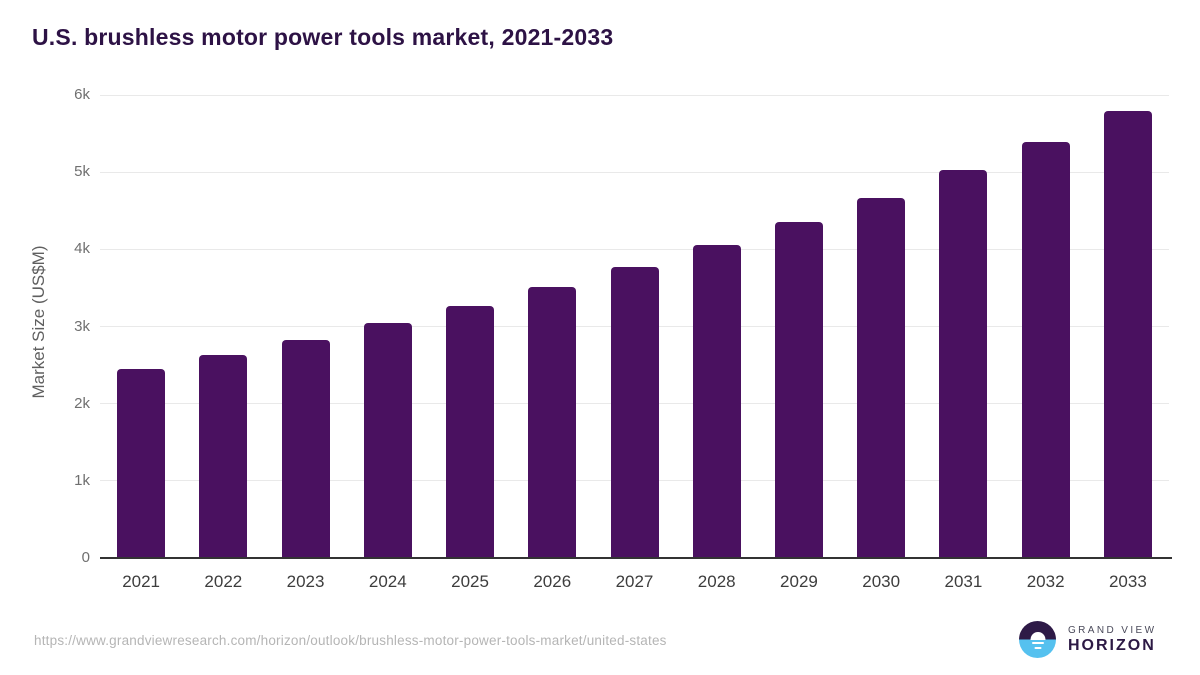 This screenshot has width=1200, height=675. What do you see at coordinates (82, 326) in the screenshot?
I see `y-tick-label: 3k` at bounding box center [82, 326].